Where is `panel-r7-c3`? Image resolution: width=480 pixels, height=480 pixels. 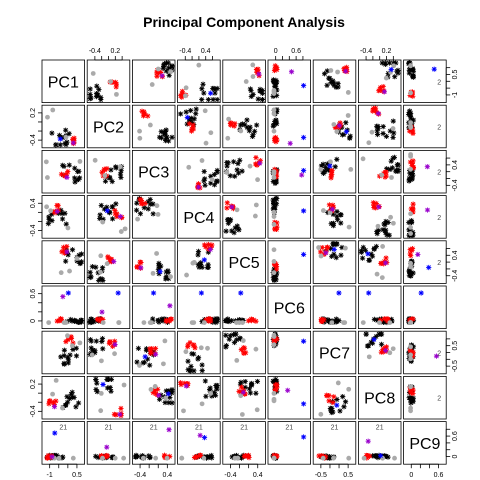 panel-r7-c3 is located at coordinates (199, 397).